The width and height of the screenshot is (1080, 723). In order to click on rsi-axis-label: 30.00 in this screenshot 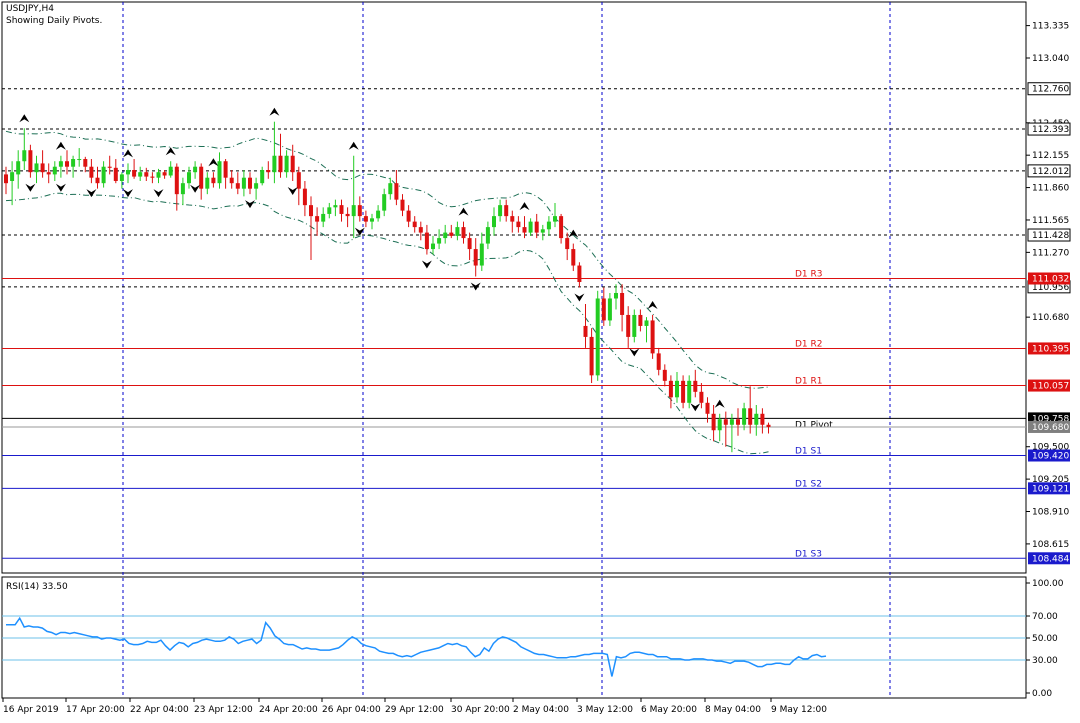, I will do `click(1045, 661)`.